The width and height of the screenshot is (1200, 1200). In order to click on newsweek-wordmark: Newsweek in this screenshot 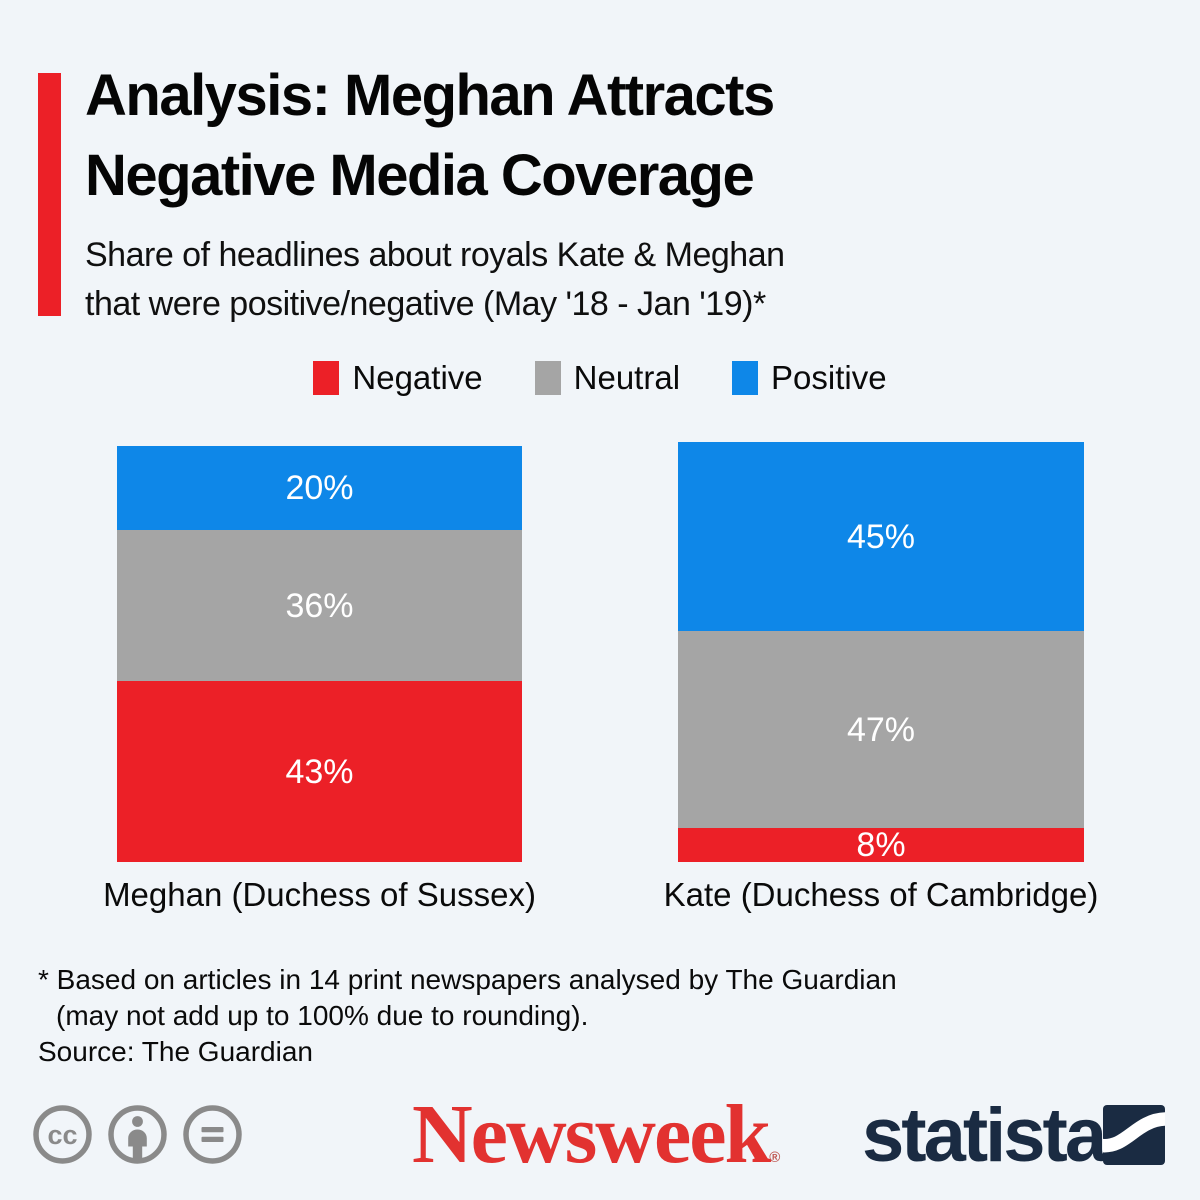, I will do `click(591, 1134)`.